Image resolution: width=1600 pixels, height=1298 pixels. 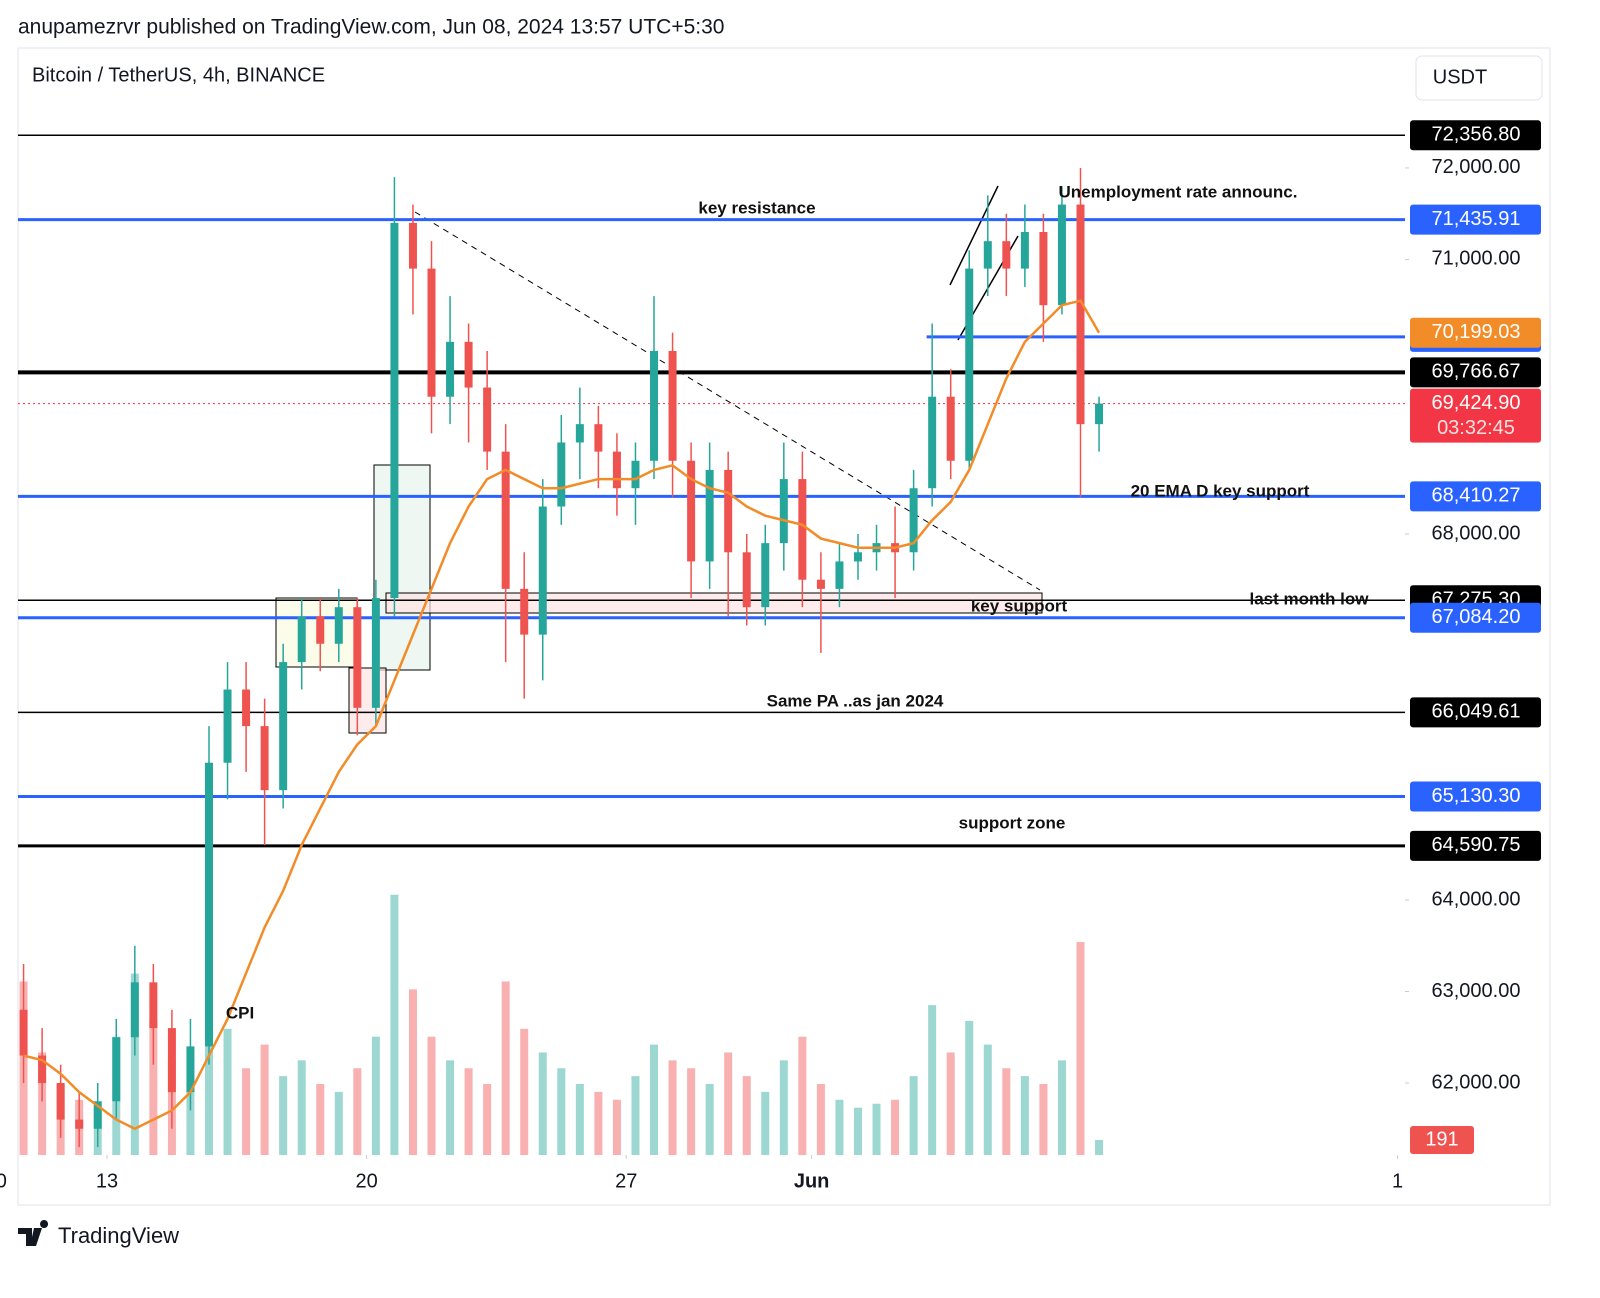 What do you see at coordinates (812, 1181) in the screenshot?
I see `x-tick-label: Jun` at bounding box center [812, 1181].